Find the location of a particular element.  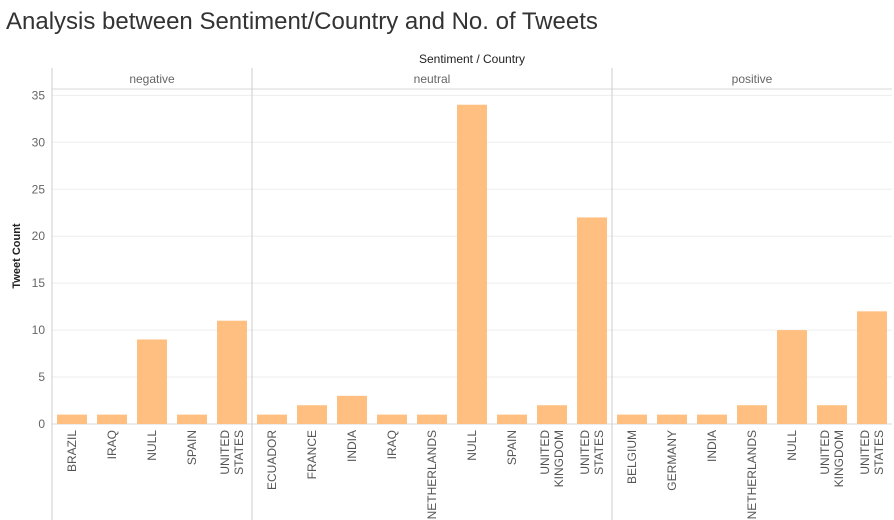

y-tick-label: 20 is located at coordinates (39, 236).